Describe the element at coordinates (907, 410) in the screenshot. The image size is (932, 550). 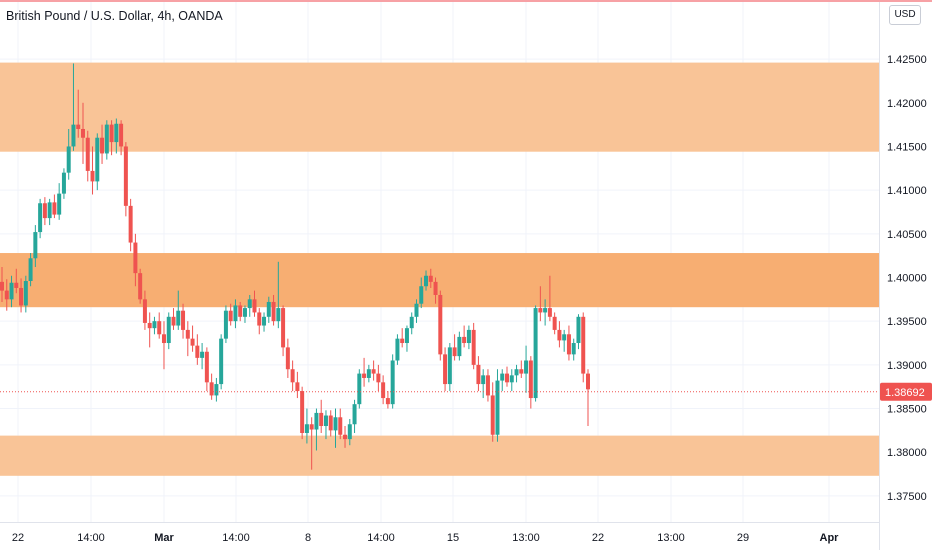
I see `y-tick-label: 1.38500` at that location.